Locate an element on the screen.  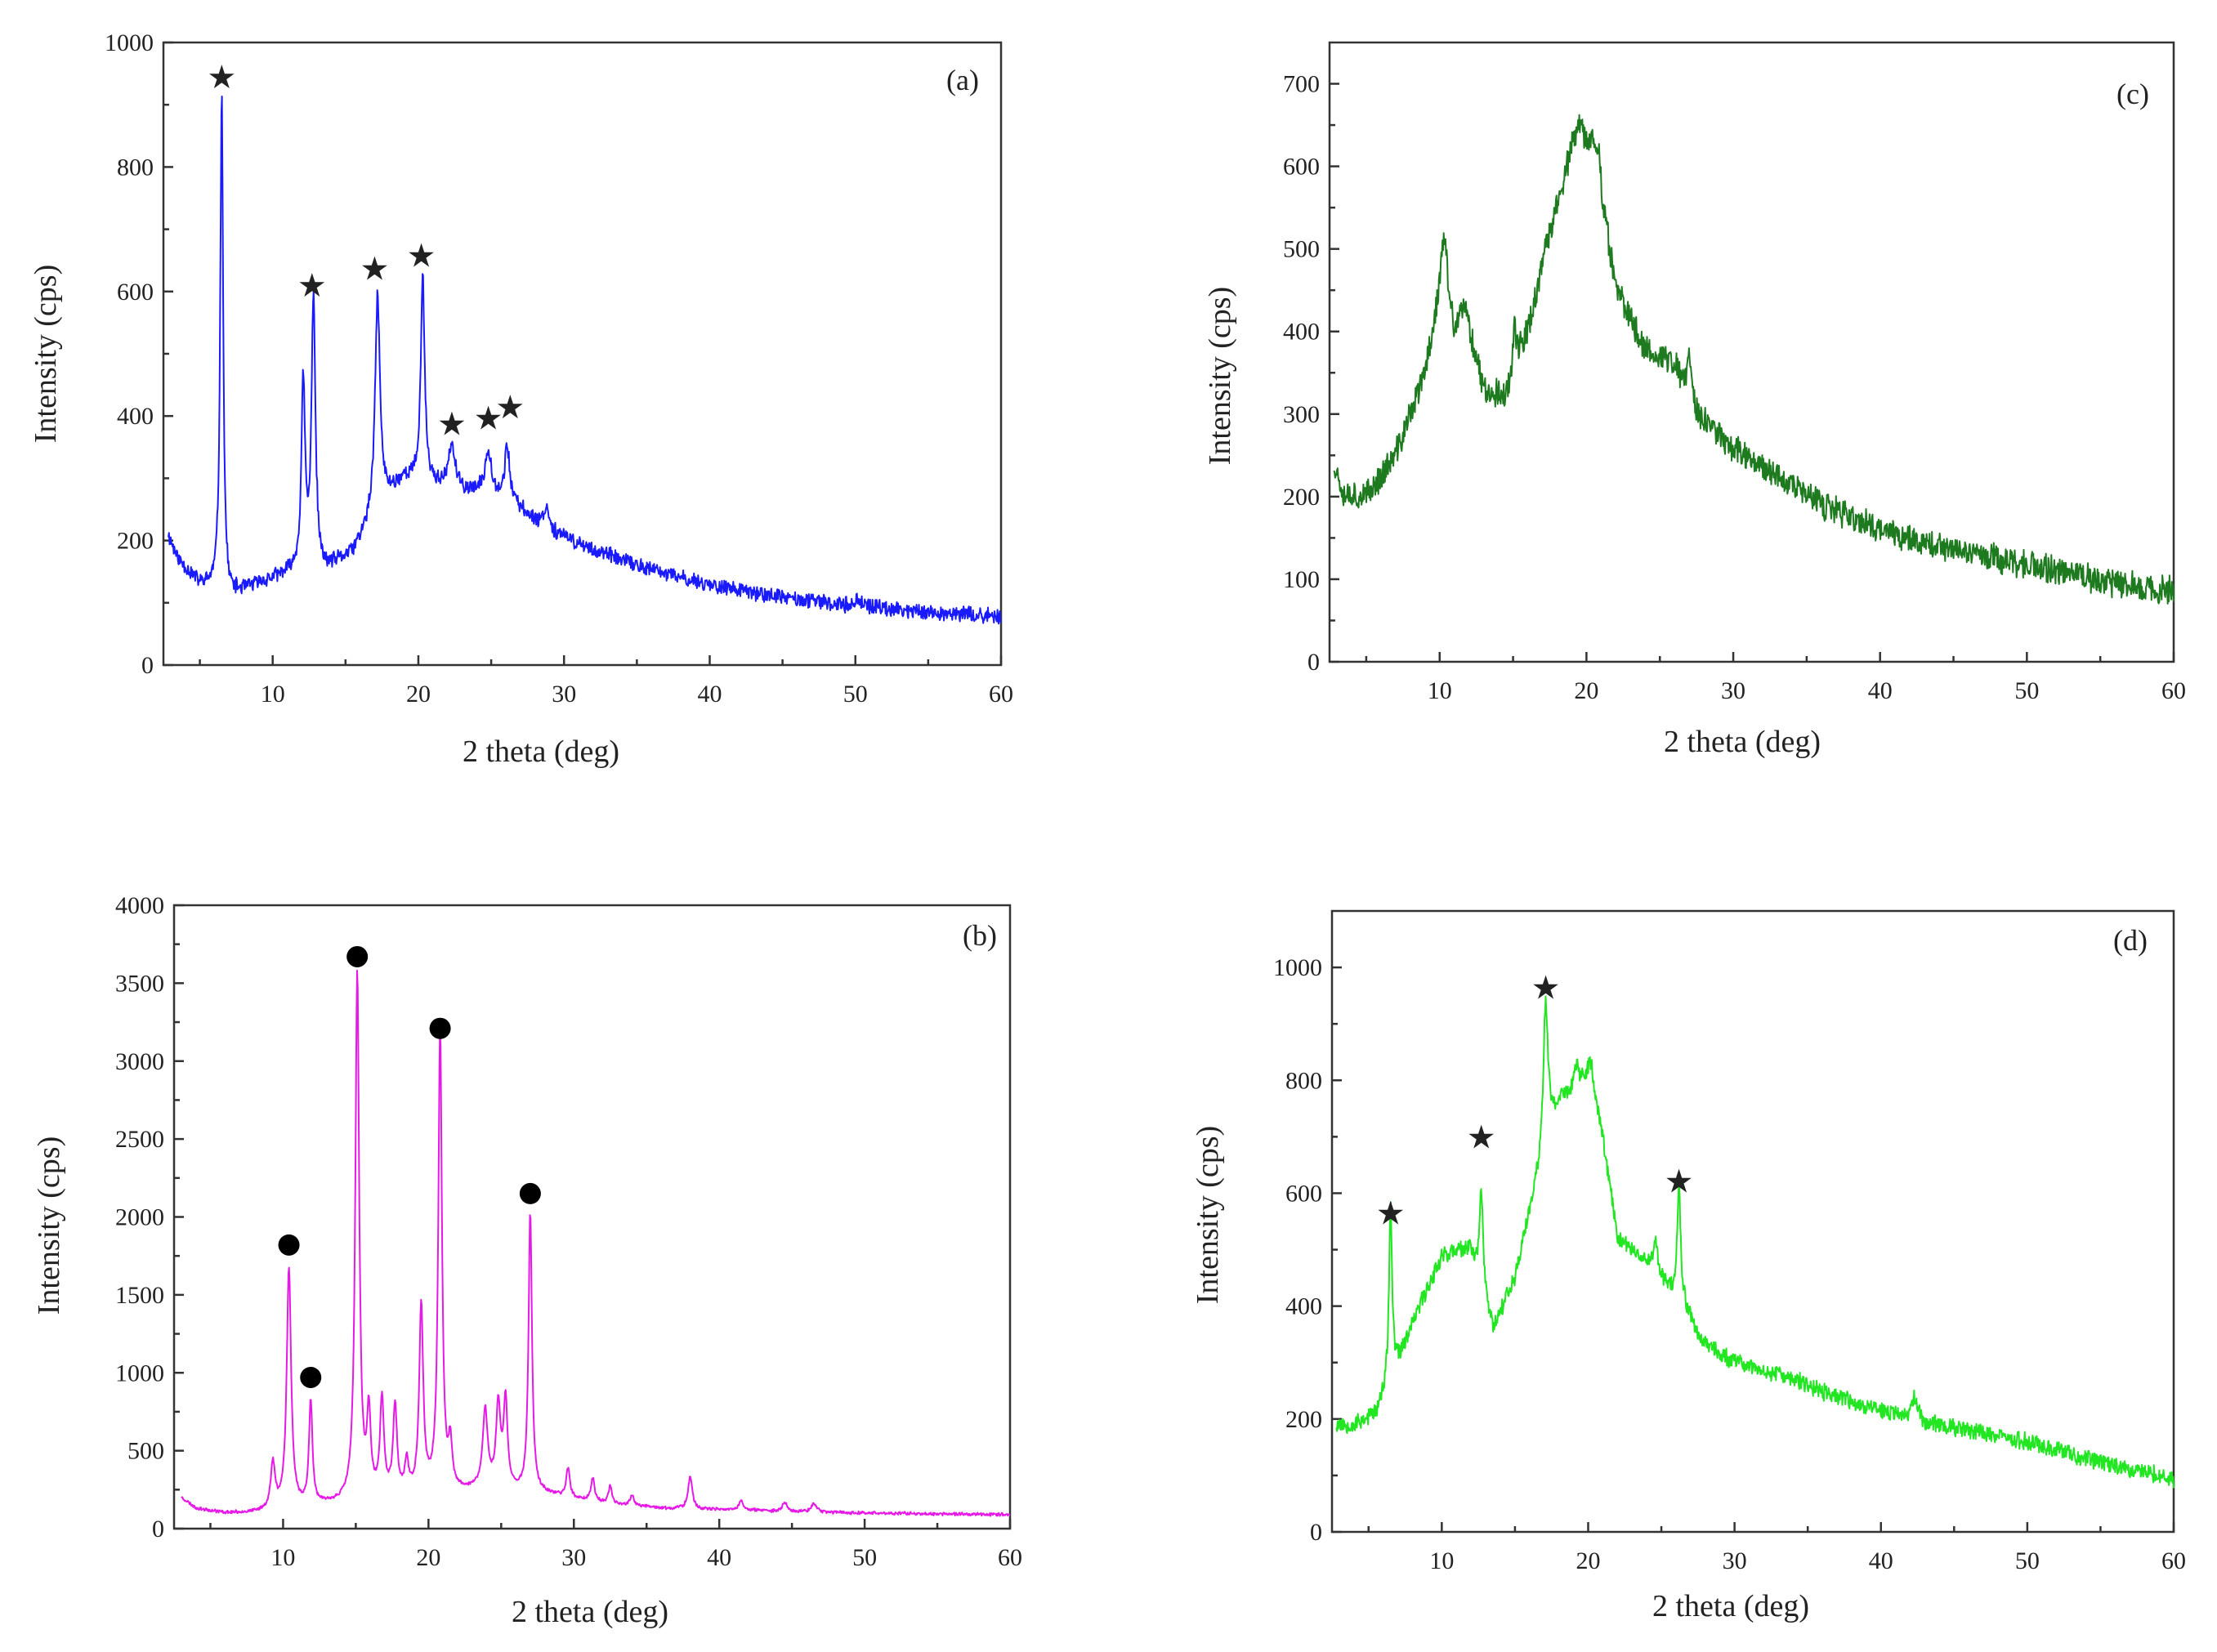
panel-label-b: (b) is located at coordinates (980, 935).